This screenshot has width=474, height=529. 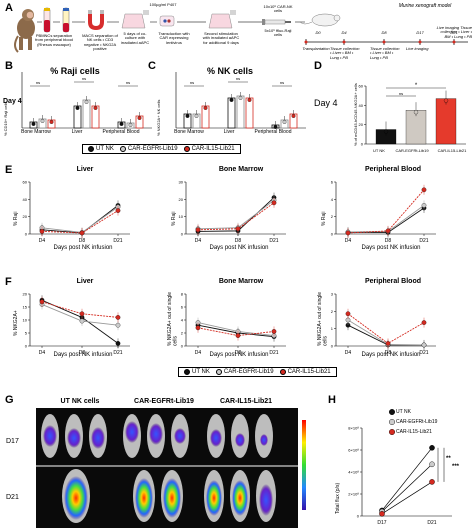 I want to click on y-tick-label: 60, so click(x=361, y=86).